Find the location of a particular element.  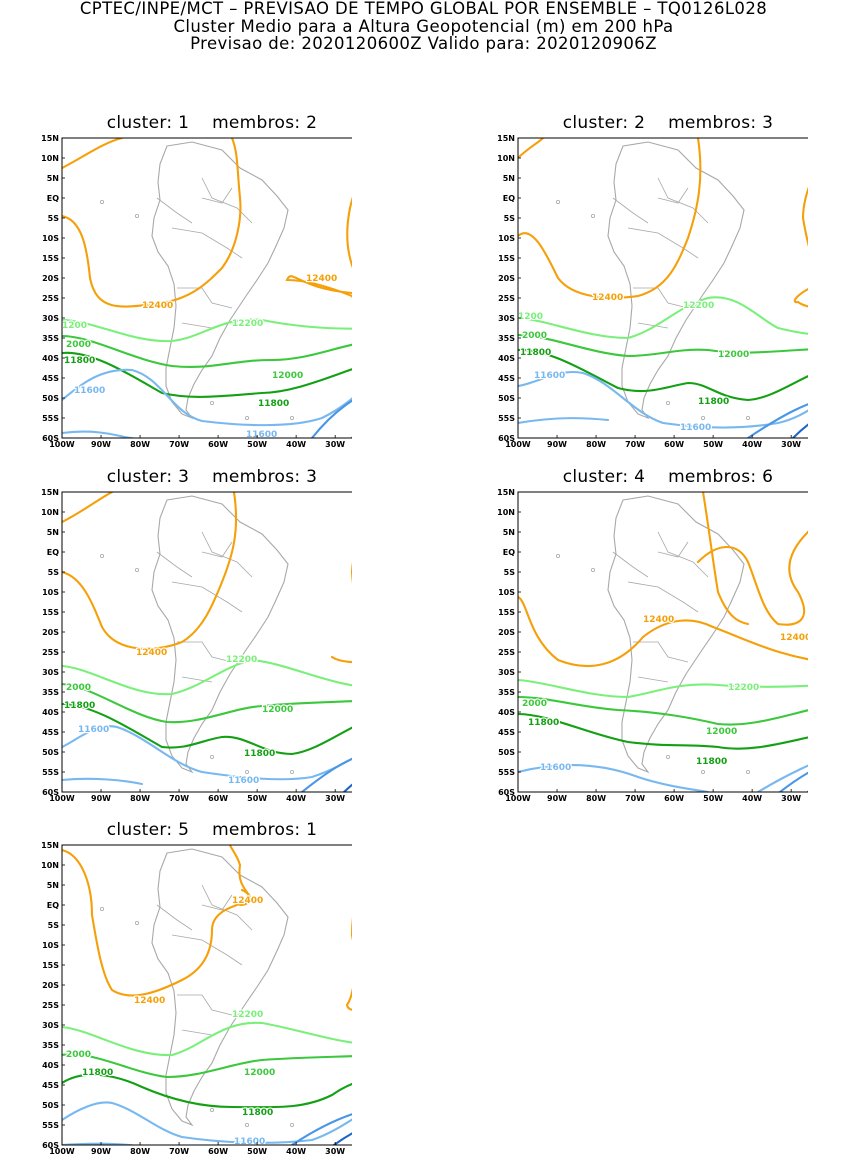

longitude-label: 40W is located at coordinates (296, 444).